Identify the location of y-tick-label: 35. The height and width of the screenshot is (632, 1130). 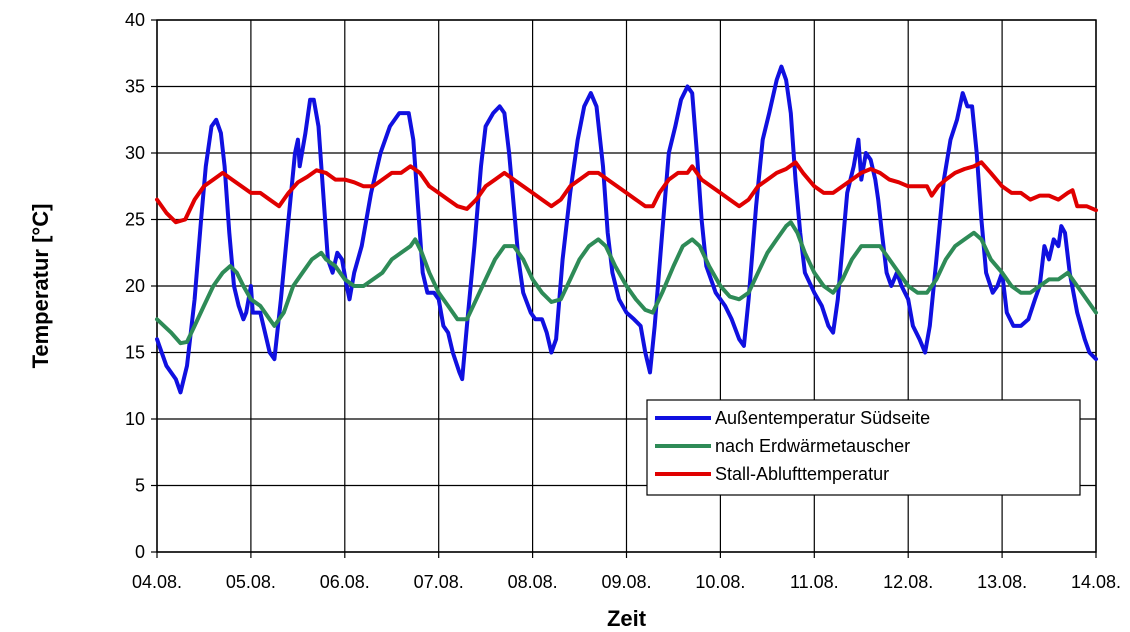
(135, 87).